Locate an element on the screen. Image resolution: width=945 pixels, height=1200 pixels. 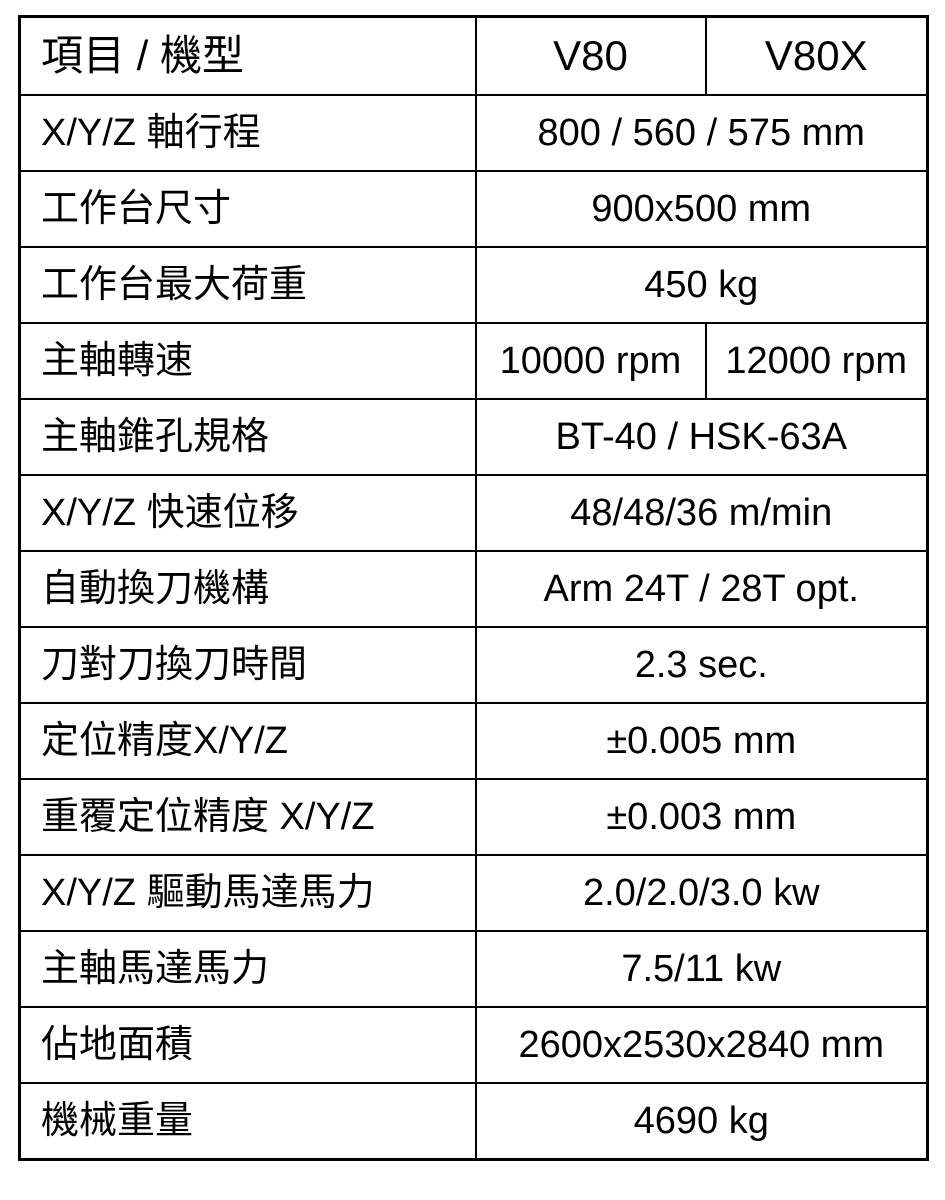
row-label: 刀對刀換刀時間 is located at coordinates (247, 665).